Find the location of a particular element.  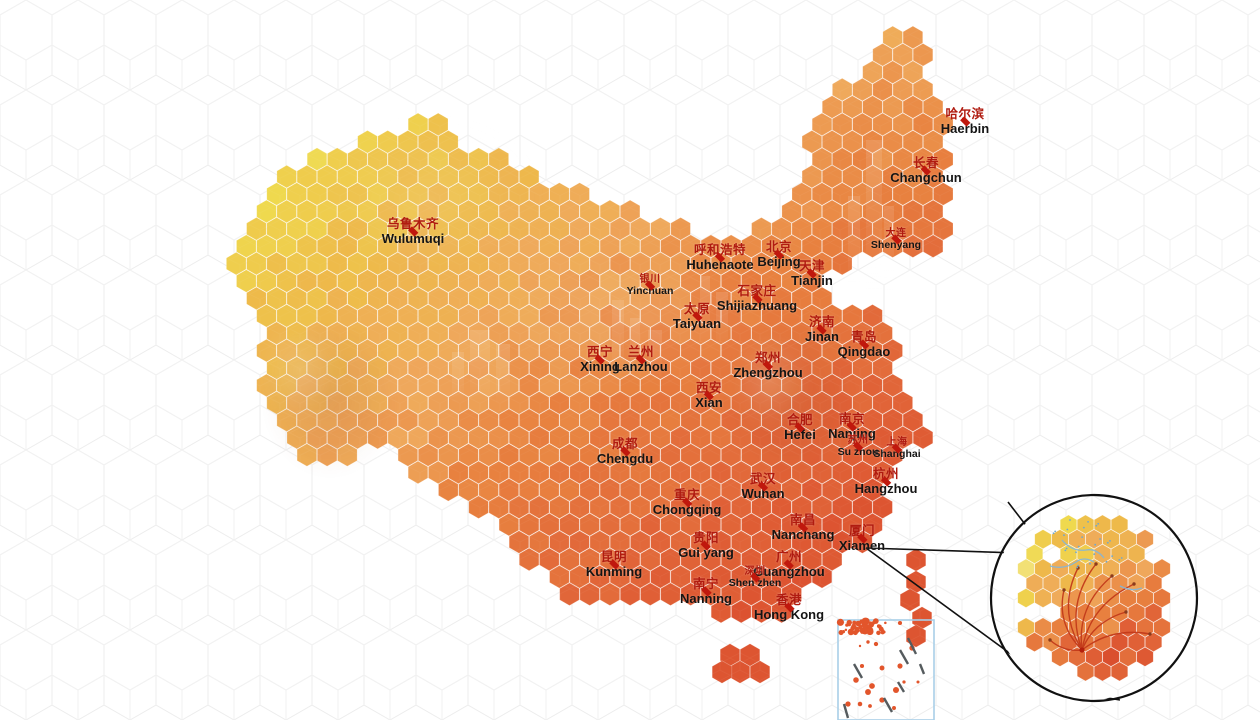

magnifier-outline is located at coordinates (1094, 598).